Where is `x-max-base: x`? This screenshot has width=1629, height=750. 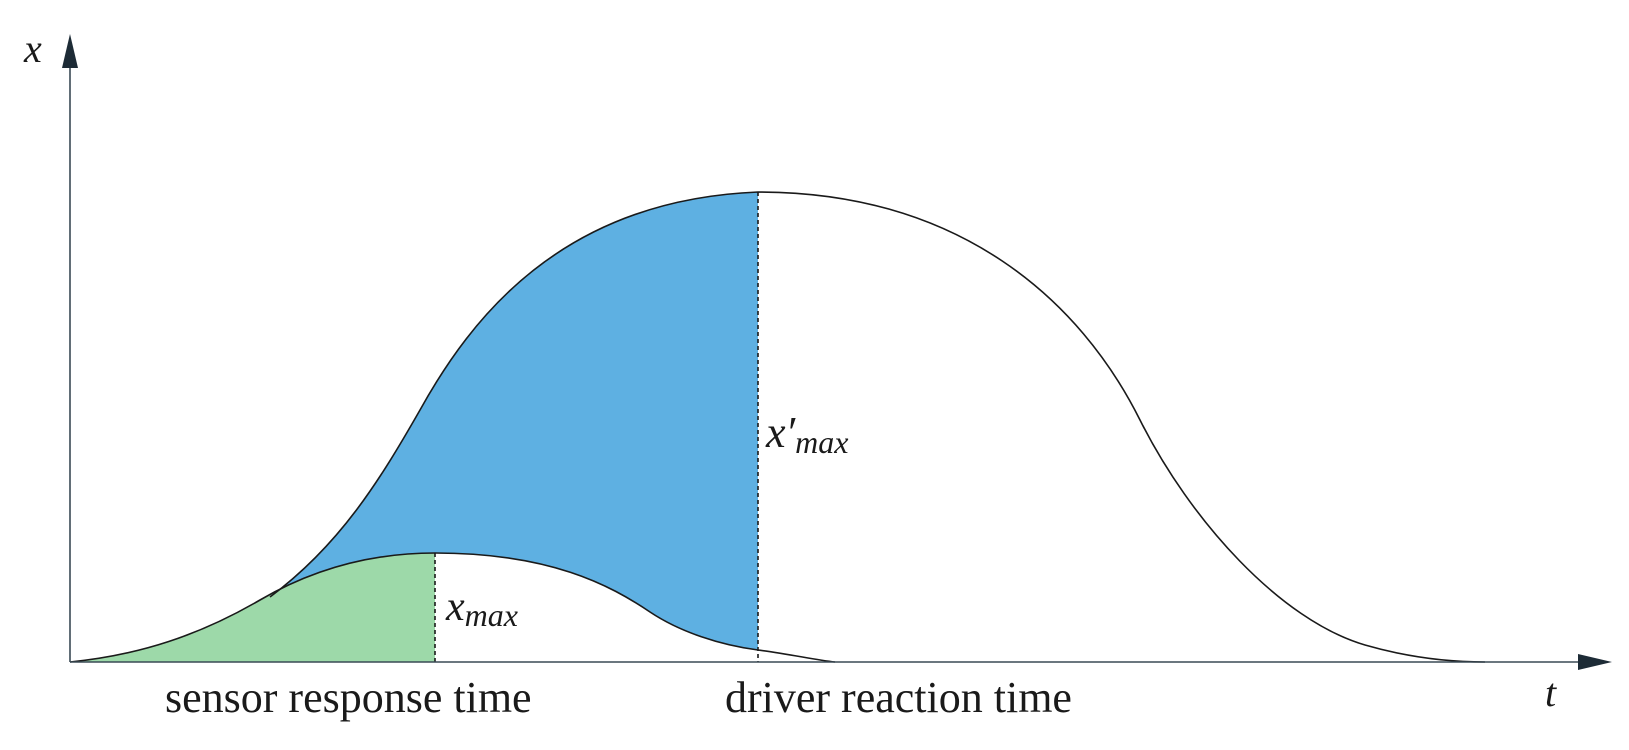
x-max-base: x is located at coordinates (455, 607).